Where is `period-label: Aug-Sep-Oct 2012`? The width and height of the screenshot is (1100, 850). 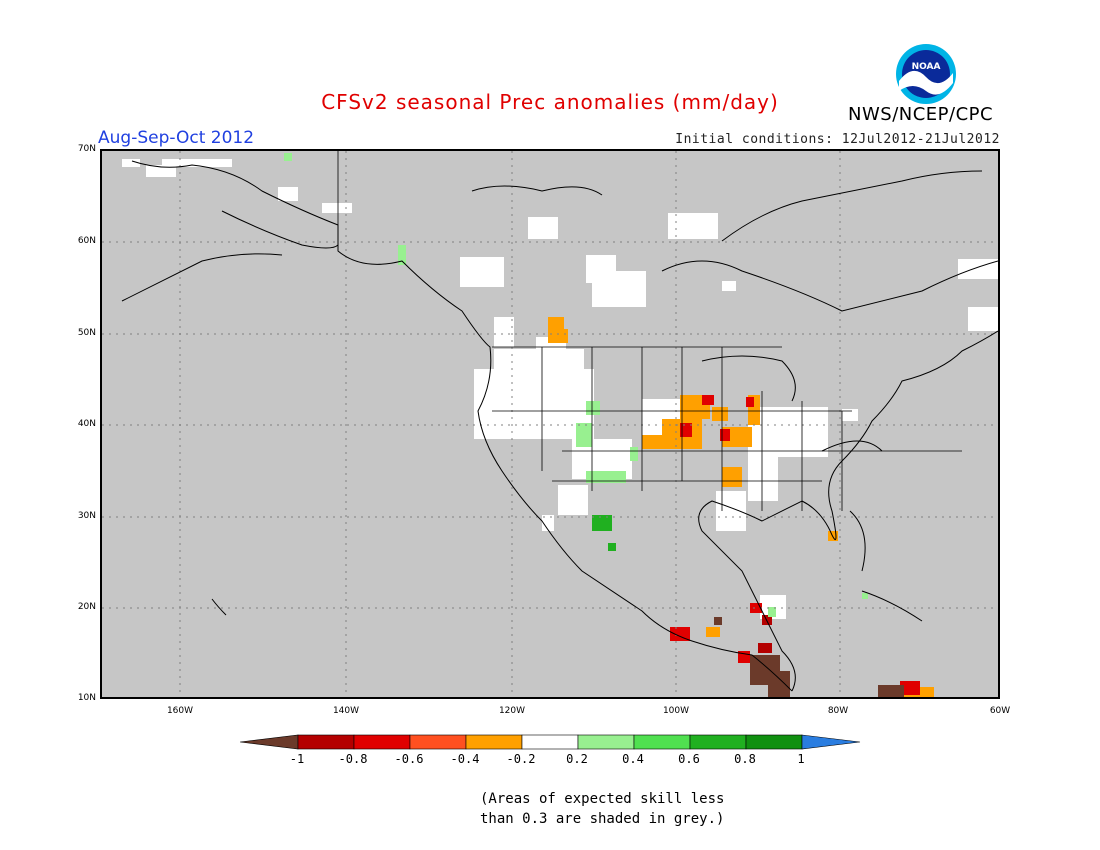
period-label: Aug-Sep-Oct 2012 is located at coordinates (176, 138).